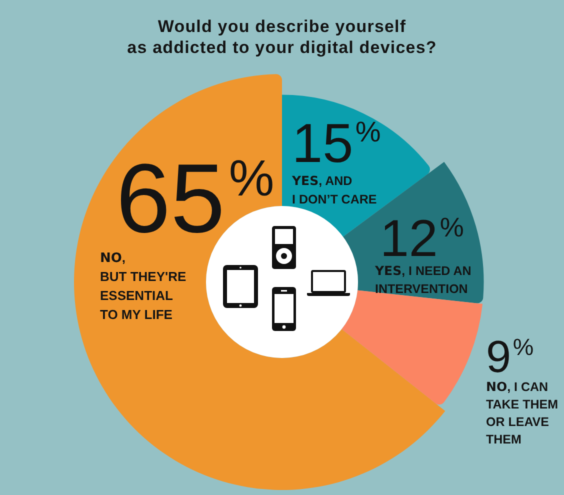 This screenshot has width=564, height=495. What do you see at coordinates (510, 356) in the screenshot?
I see `data-label: 9%` at bounding box center [510, 356].